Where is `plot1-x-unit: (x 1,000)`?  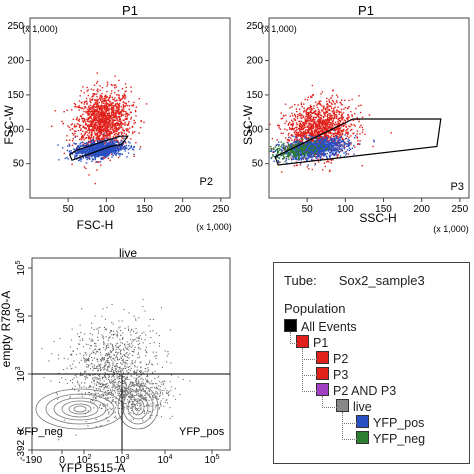
plot1-x-unit: (x 1,000) is located at coordinates (214, 227).